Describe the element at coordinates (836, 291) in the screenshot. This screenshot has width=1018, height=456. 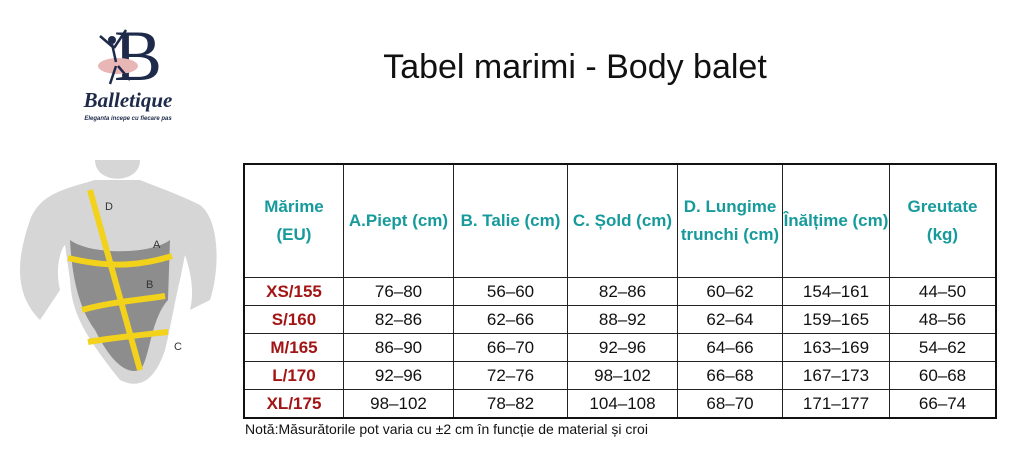
I see `value-cell: 154–161` at that location.